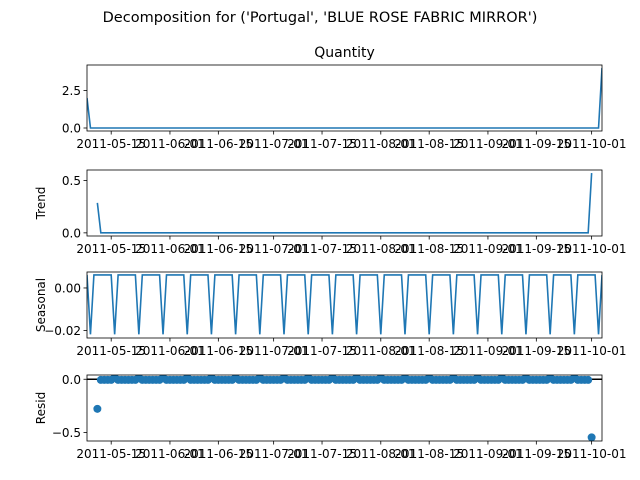 The image size is (640, 480). Describe the element at coordinates (71, 91) in the screenshot. I see `y-tick-label: 2.5` at that location.